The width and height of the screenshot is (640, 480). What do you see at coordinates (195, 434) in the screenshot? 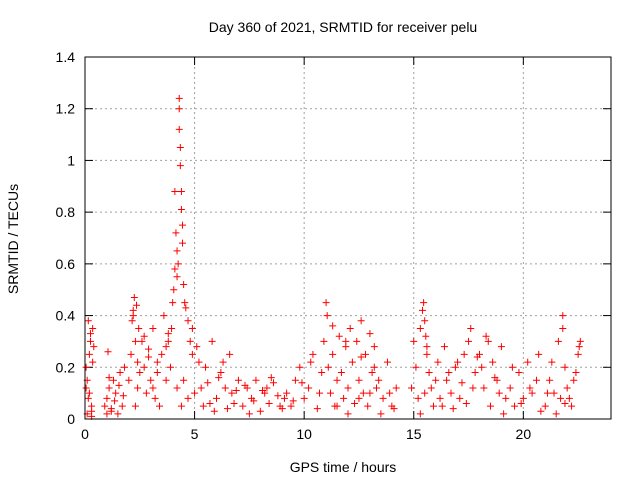
I see `x-tick-label: 5` at bounding box center [195, 434].